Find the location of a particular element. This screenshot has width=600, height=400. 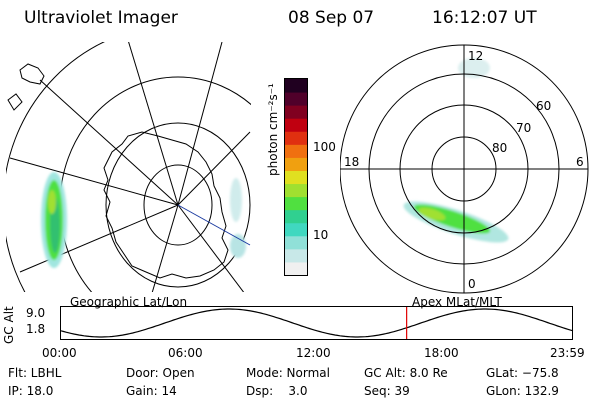

continent-outline is located at coordinates (166, 205).